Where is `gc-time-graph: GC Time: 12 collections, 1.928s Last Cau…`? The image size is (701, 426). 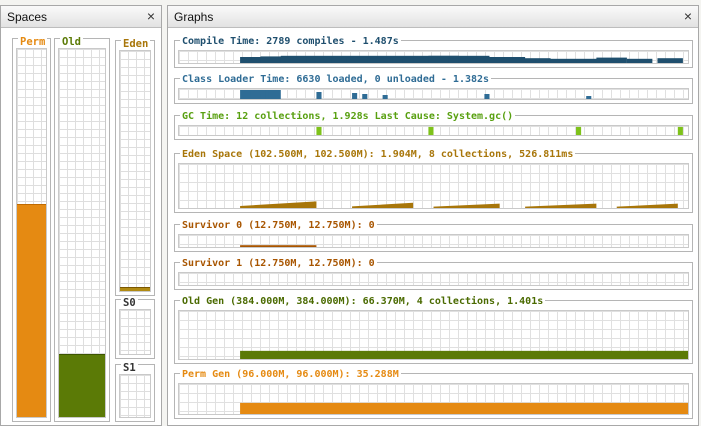
gc-time-graph: GC Time: 12 collections, 1.928s Last Cau… is located at coordinates (433, 125).